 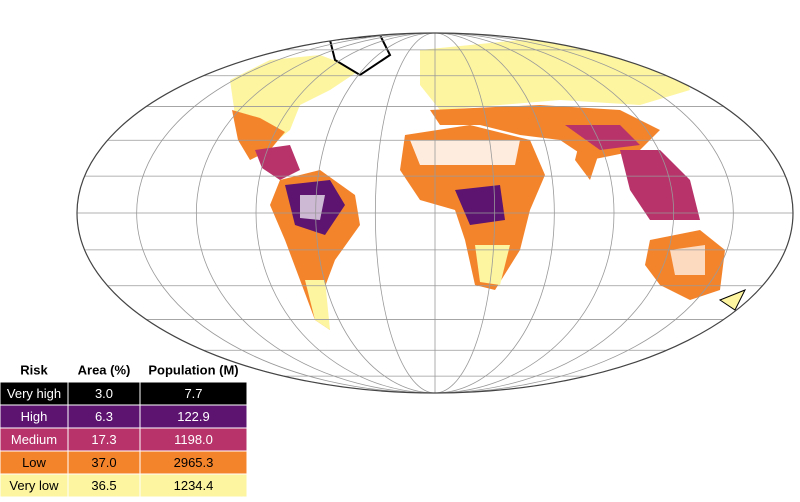 What do you see at coordinates (465, 152) in the screenshot?
I see `sahara` at bounding box center [465, 152].